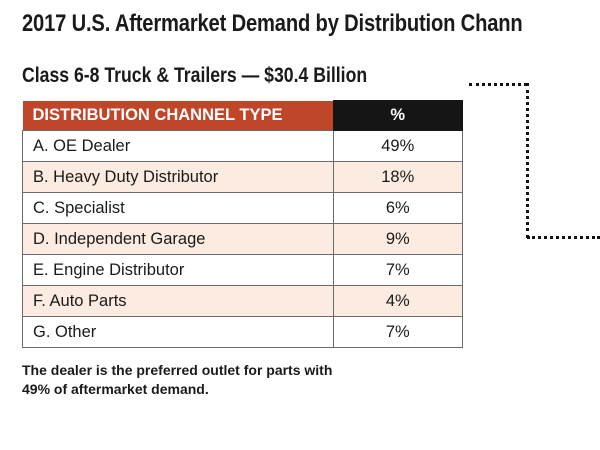  I want to click on footnote-line: 49% of aftermarket demand., so click(115, 389).